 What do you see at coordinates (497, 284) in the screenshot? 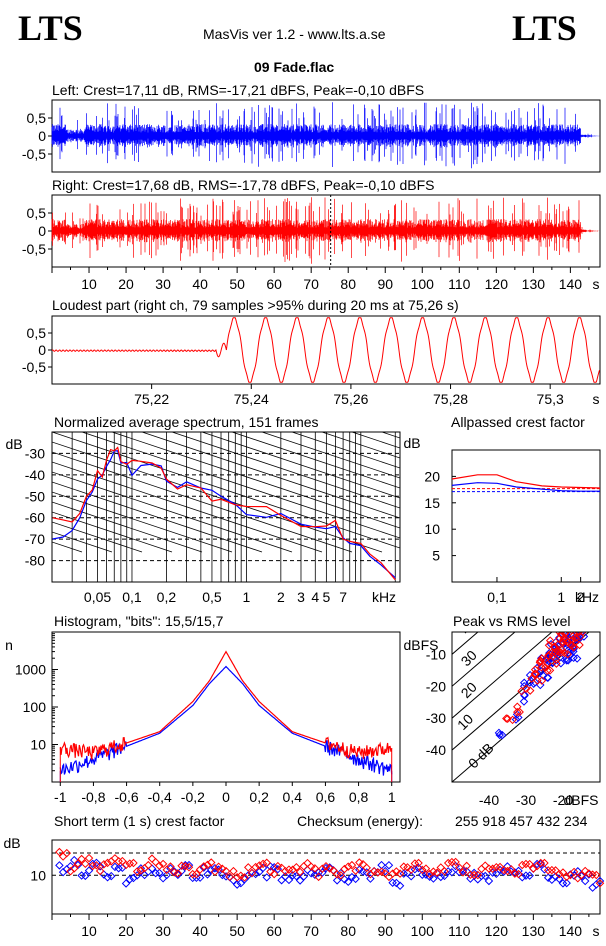
I see `x-tick-label: 120` at bounding box center [497, 284].